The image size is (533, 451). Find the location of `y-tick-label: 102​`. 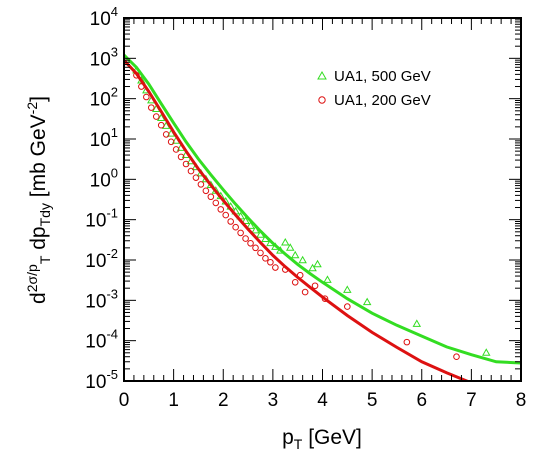

y-tick-label: 102​ is located at coordinates (104, 98).